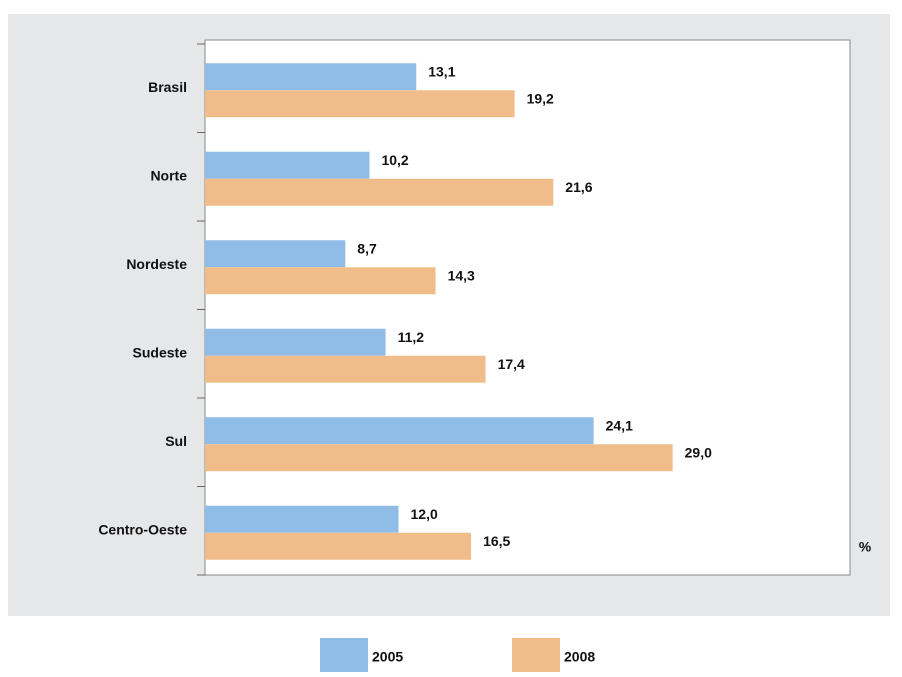 This screenshot has height=677, width=902. What do you see at coordinates (619, 425) in the screenshot?
I see `data-label: 24,1` at bounding box center [619, 425].